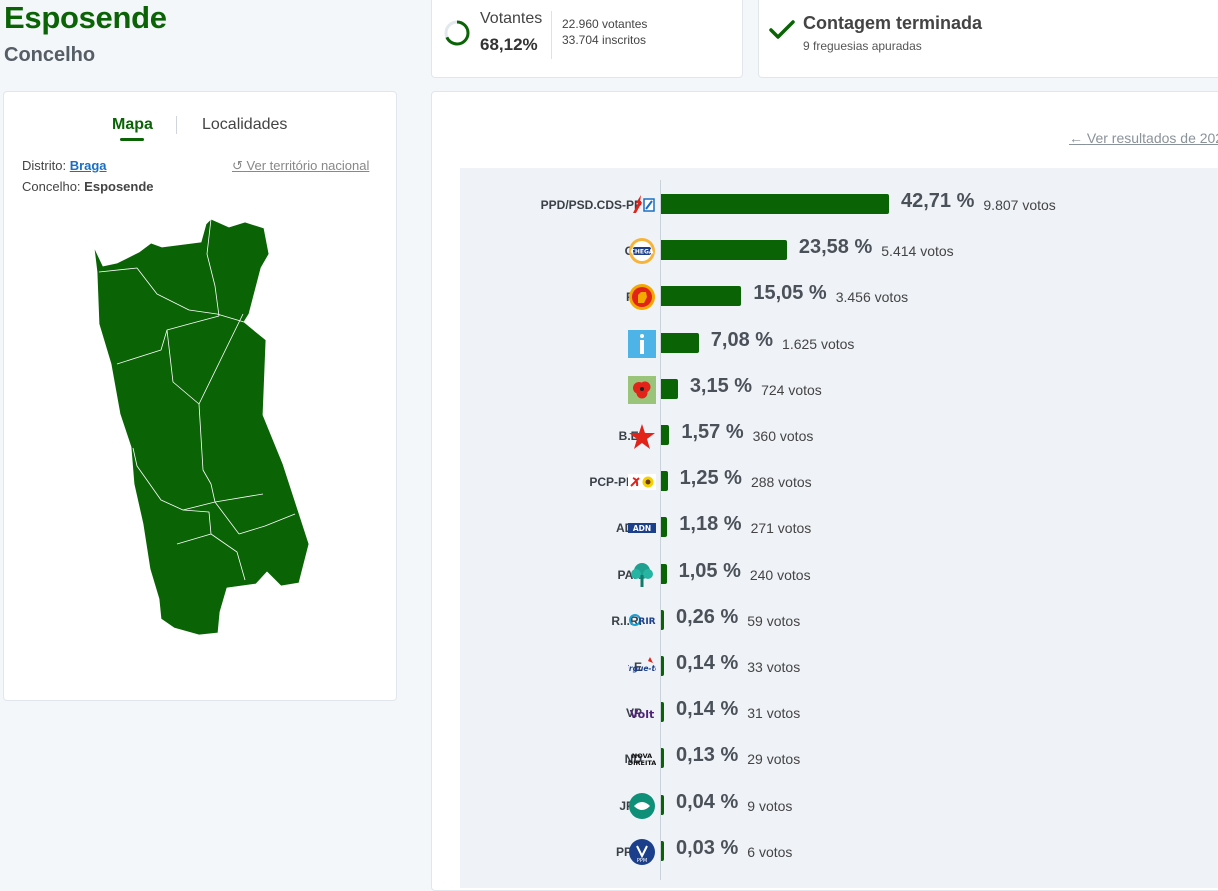  I want to click on parish-map, so click(204, 426).